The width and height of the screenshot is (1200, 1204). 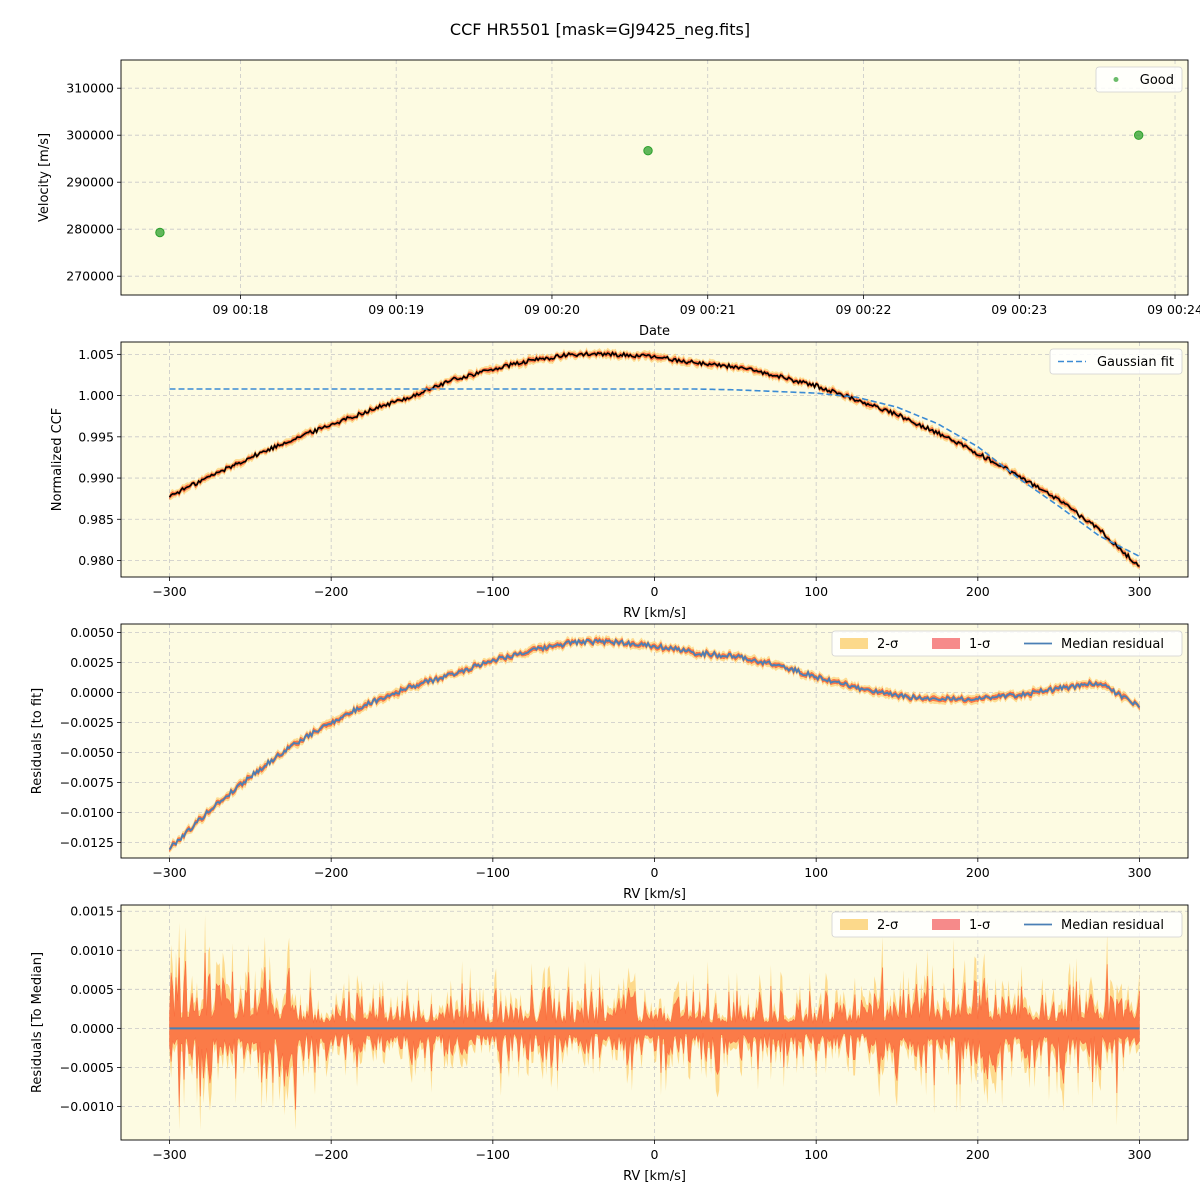 I want to click on y-tick-label: 1.005, so click(x=96, y=354).